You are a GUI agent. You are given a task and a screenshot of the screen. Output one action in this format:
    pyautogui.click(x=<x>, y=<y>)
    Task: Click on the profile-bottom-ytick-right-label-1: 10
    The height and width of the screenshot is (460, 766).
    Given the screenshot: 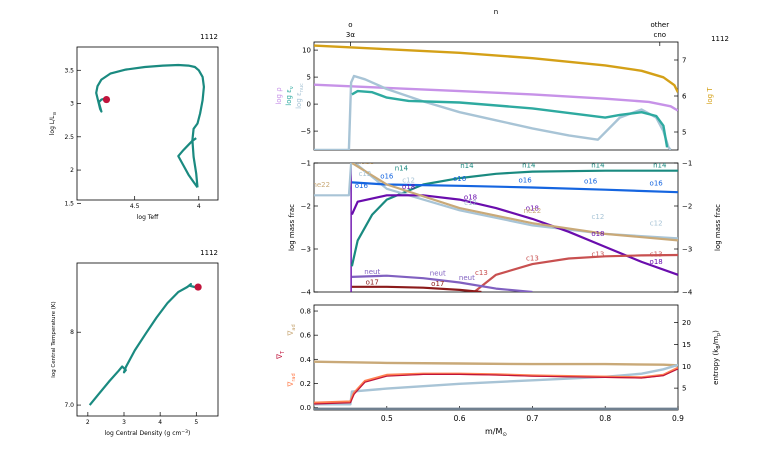 What is the action you would take?
    pyautogui.click(x=686, y=367)
    